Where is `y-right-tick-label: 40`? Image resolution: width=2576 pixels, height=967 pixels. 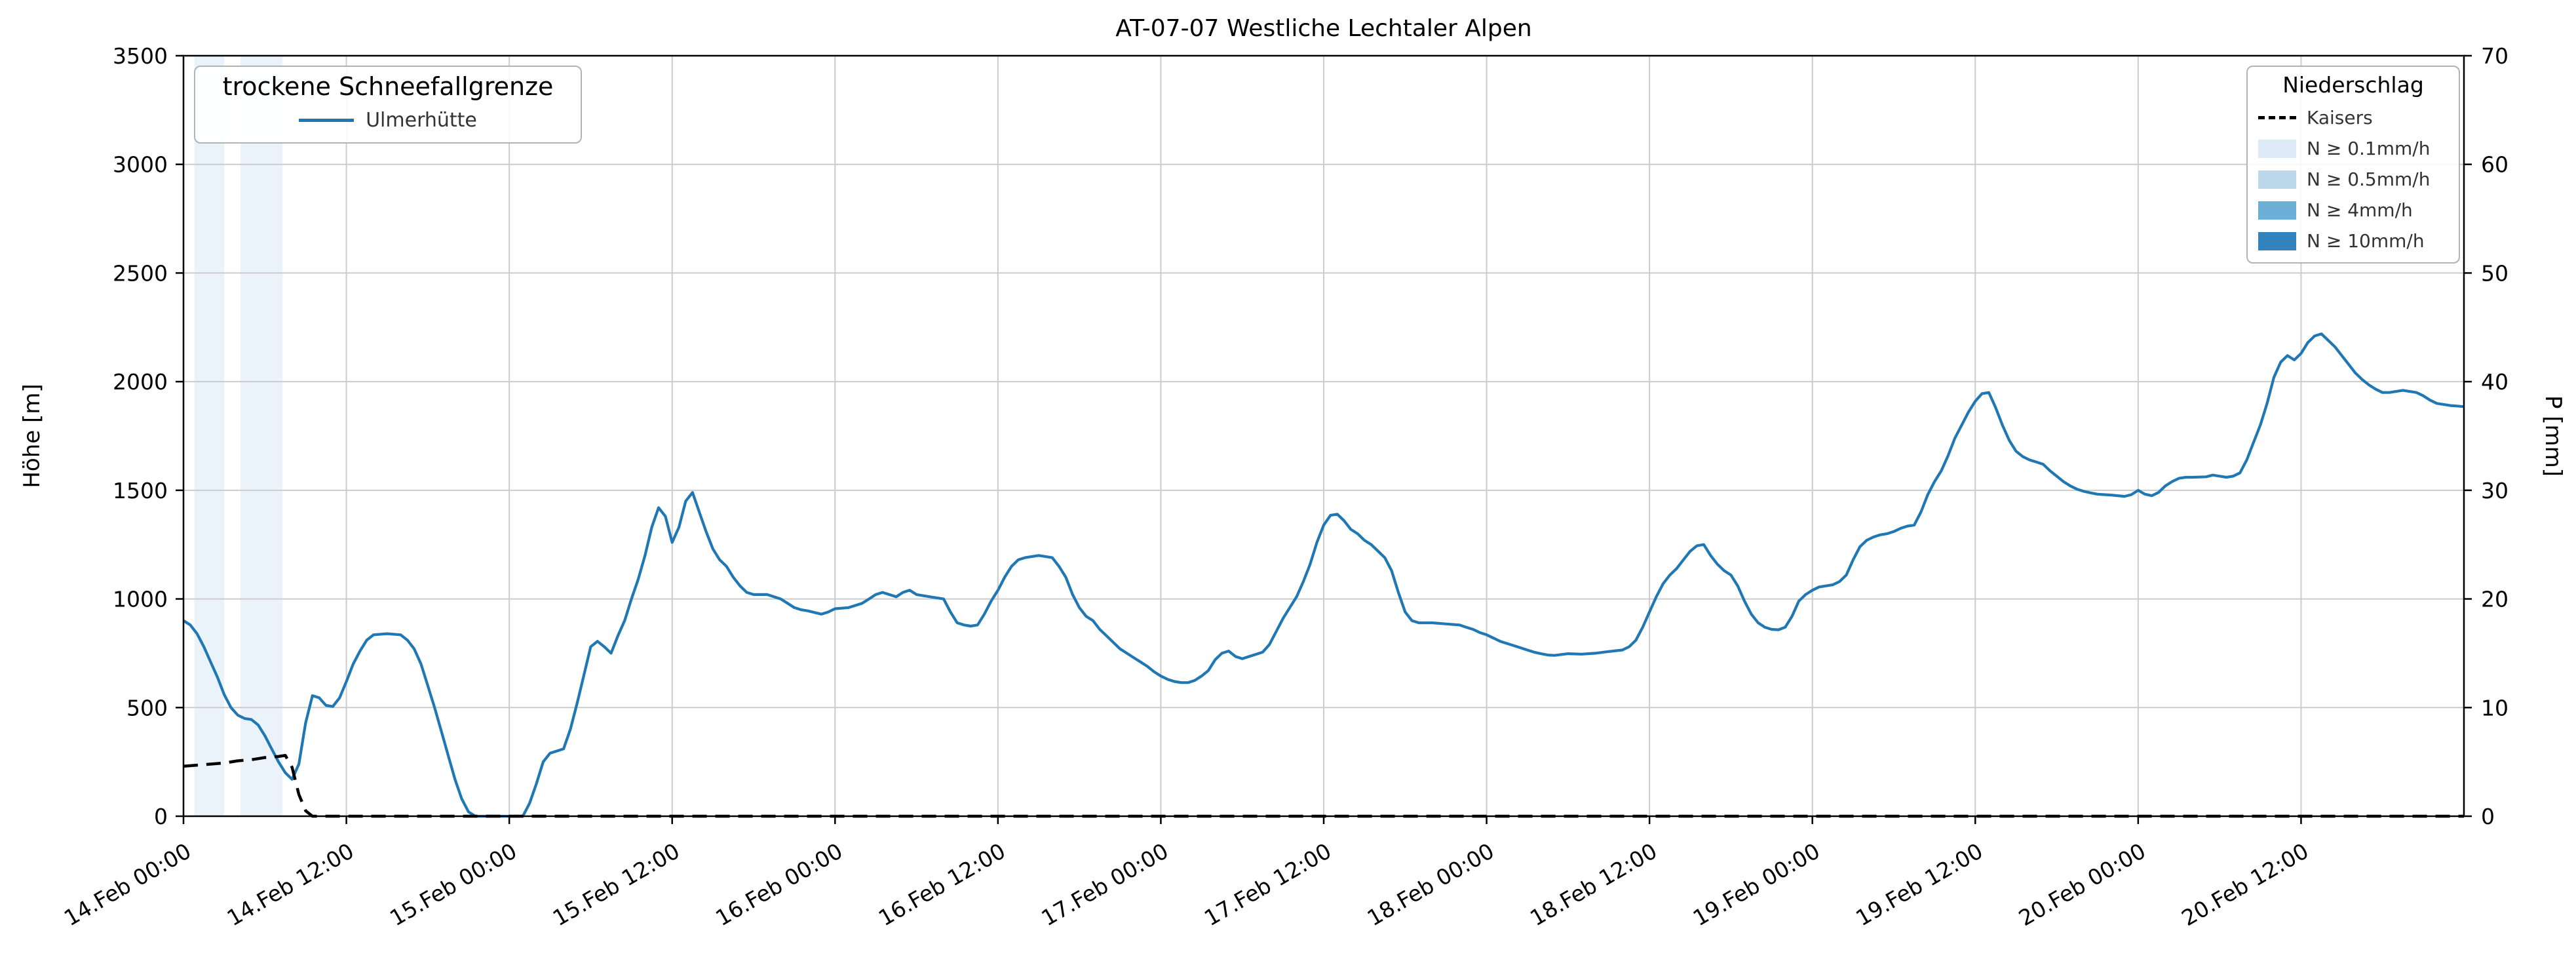 y-right-tick-label: 40 is located at coordinates (2495, 382).